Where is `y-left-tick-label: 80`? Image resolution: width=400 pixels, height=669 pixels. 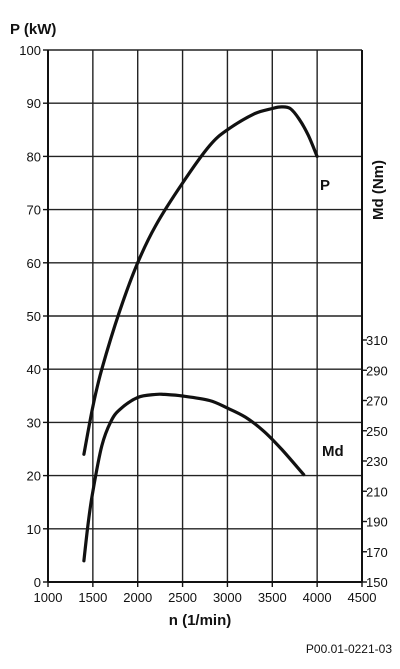 y-left-tick-label: 80 is located at coordinates (34, 156).